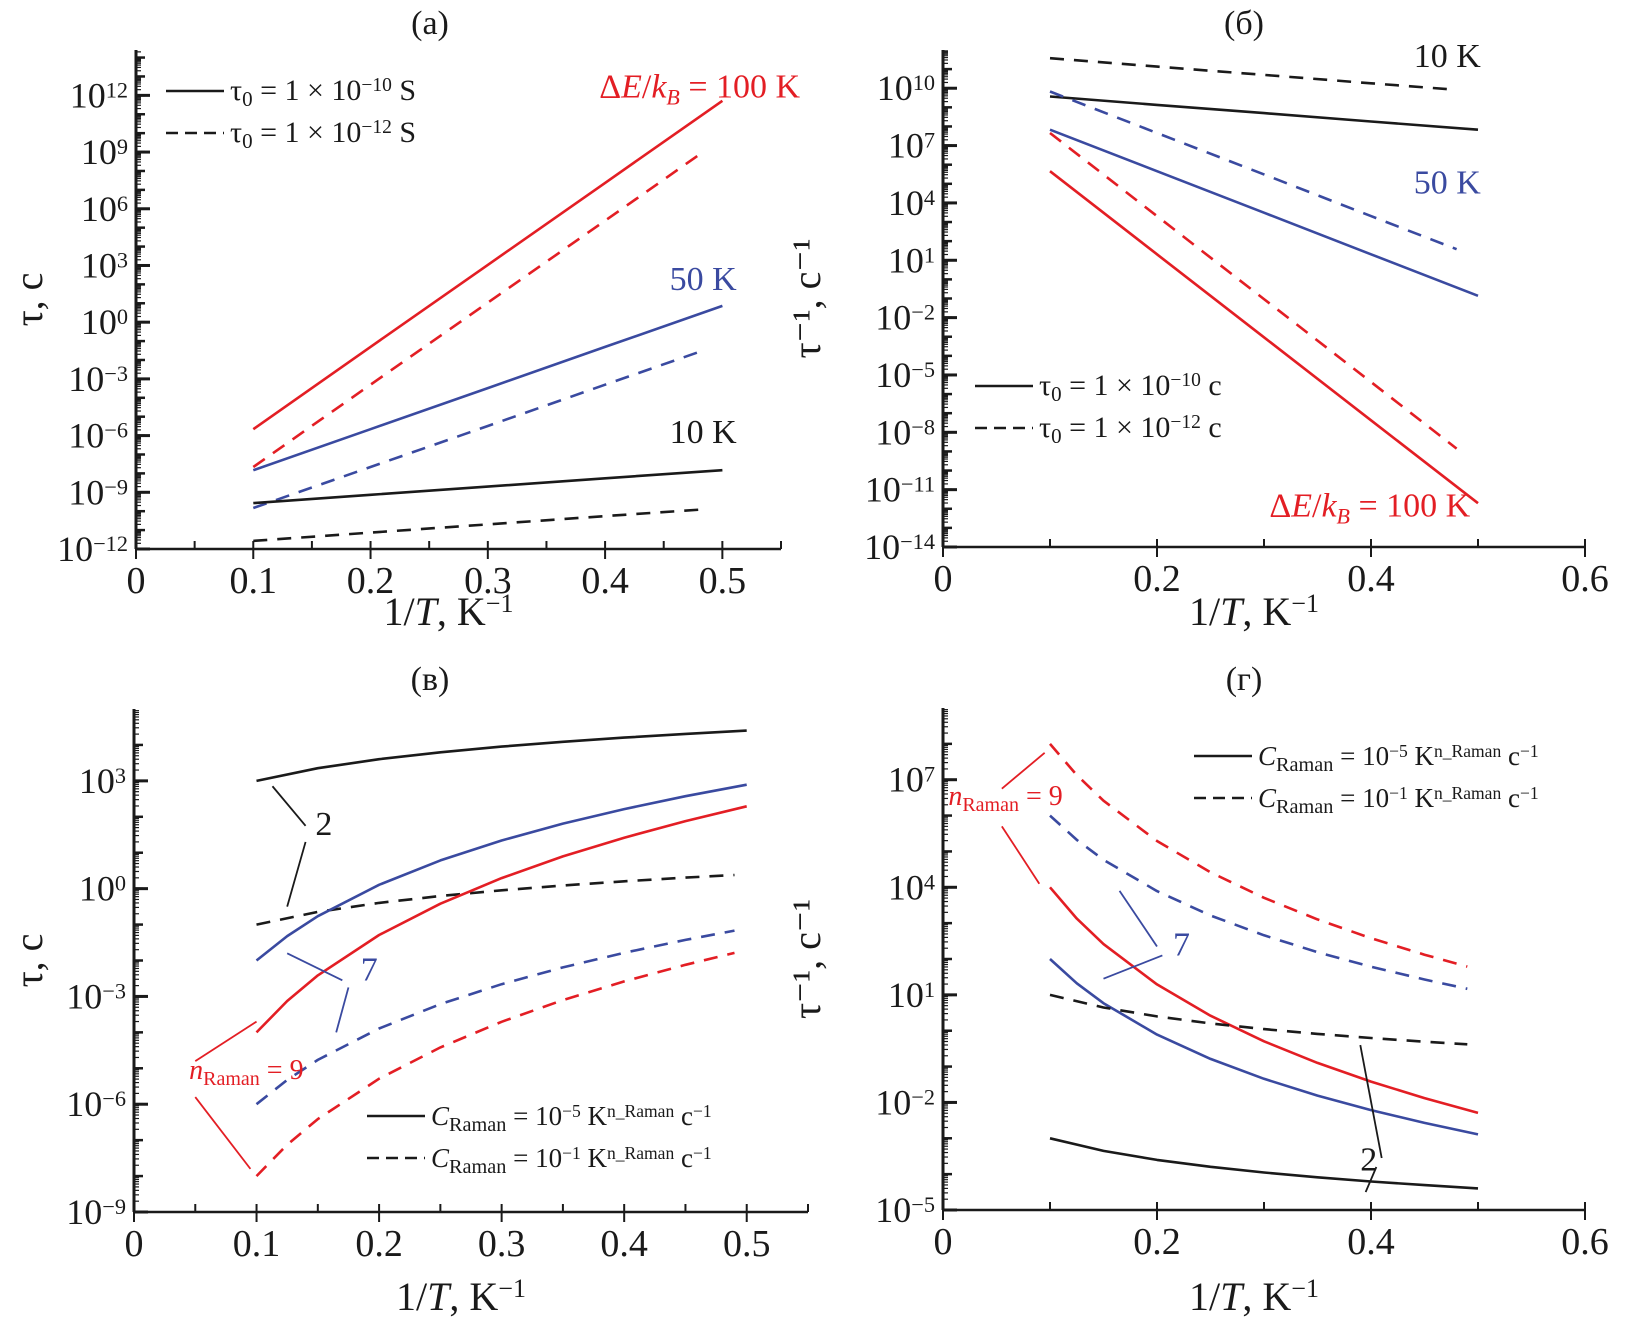  I want to click on y-tick-label: 10¹², so click(99, 95).